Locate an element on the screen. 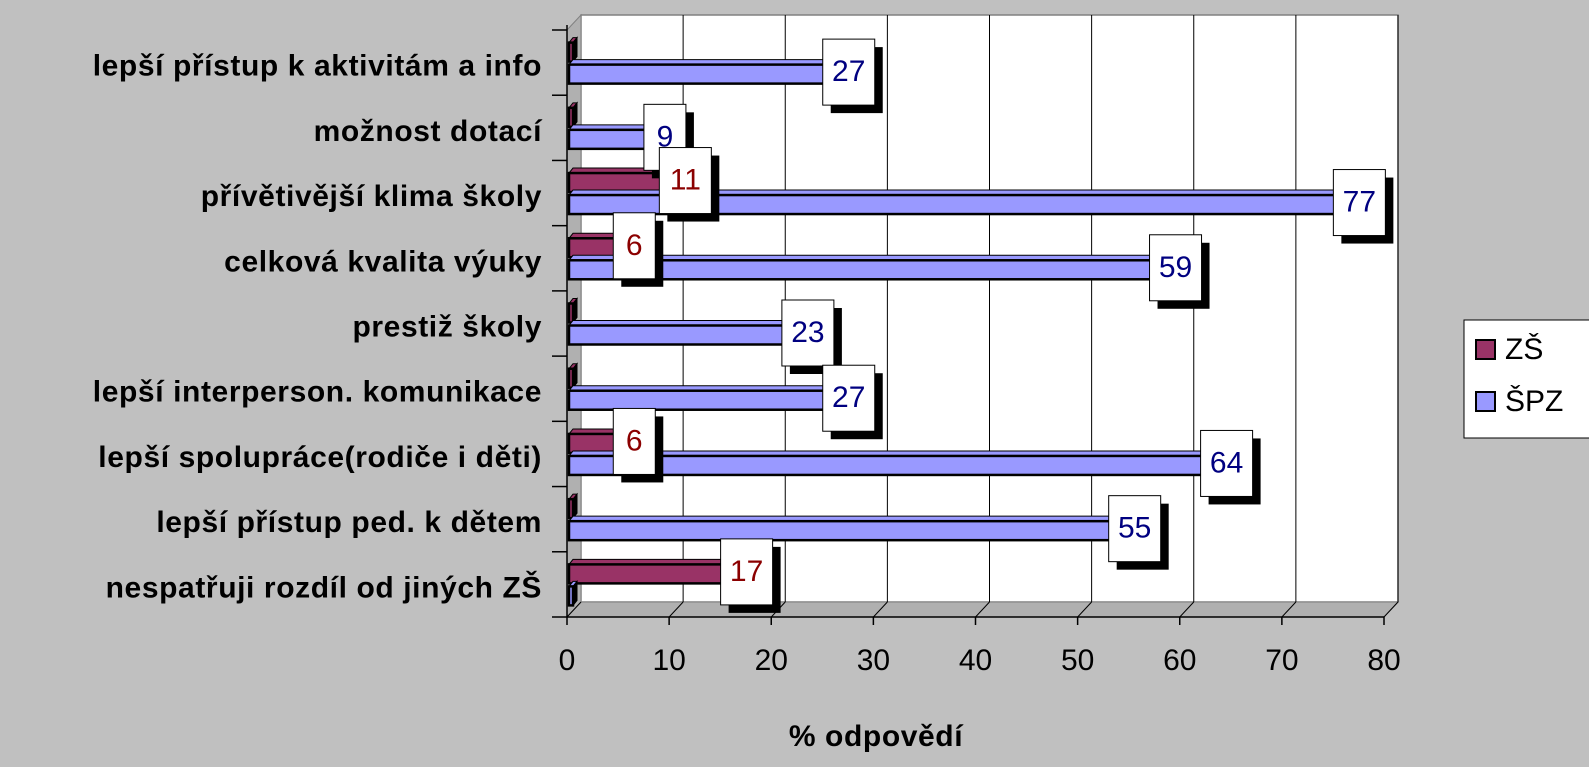 Image resolution: width=1589 pixels, height=767 pixels. data-label: 11 is located at coordinates (685, 180).